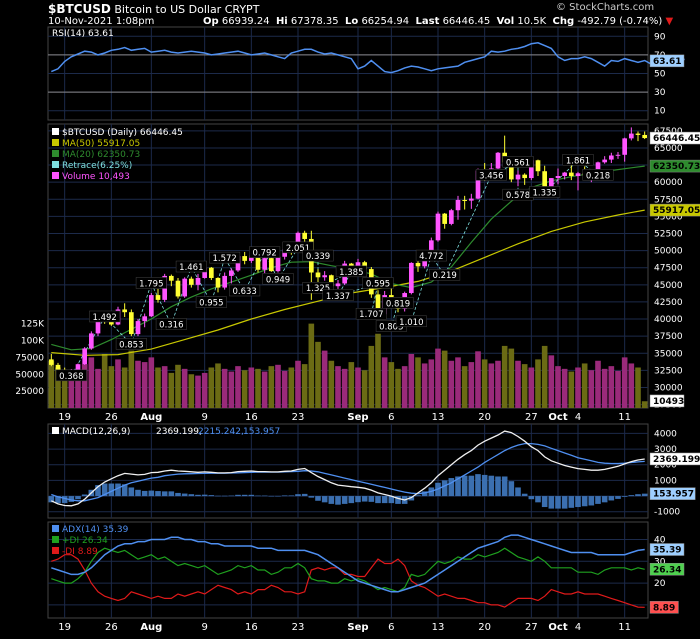  What do you see at coordinates (491, 176) in the screenshot?
I see `retrace-label: 3.456` at bounding box center [491, 176].